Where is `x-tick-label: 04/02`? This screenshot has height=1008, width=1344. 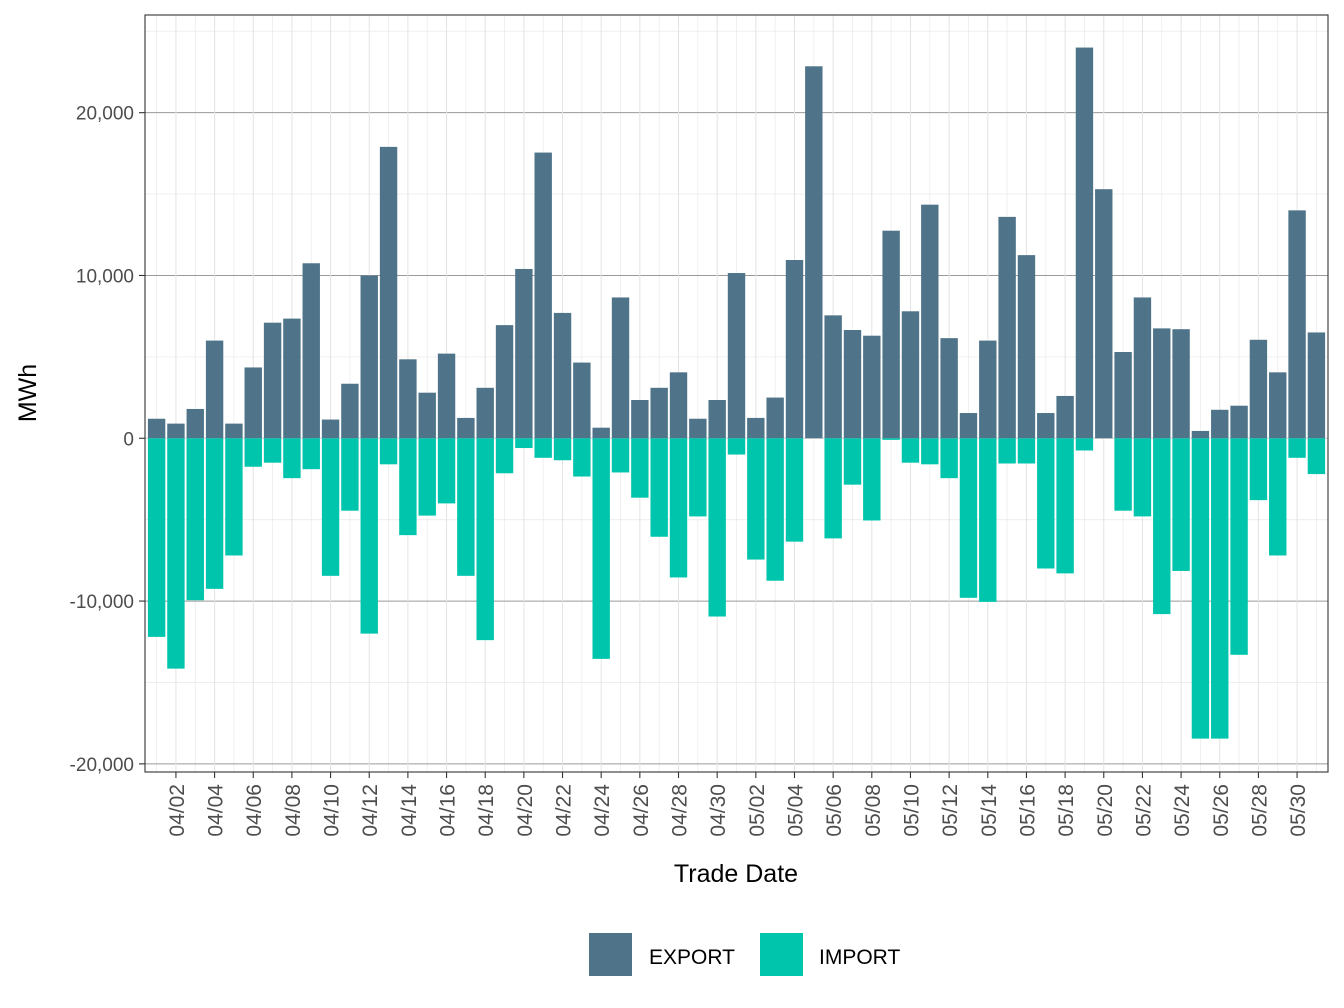
x-tick-label: 04/02 is located at coordinates (177, 810).